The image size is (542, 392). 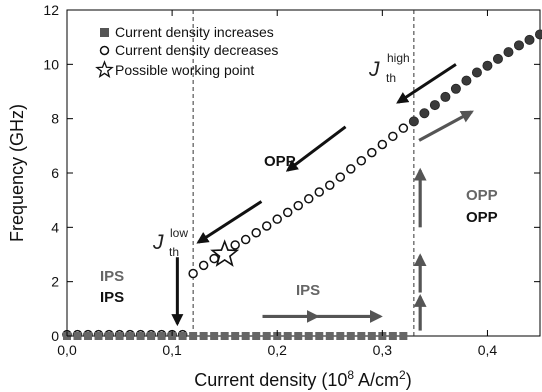 I want to click on label-ips-left-black: IPS, so click(x=112, y=297).